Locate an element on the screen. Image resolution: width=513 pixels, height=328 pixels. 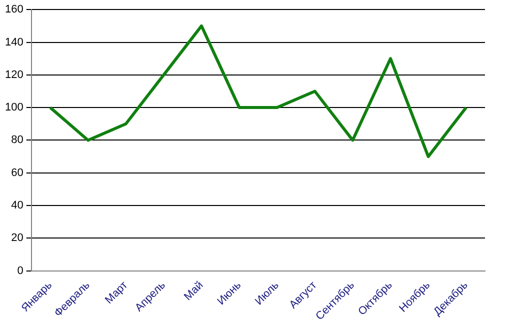
y-tick-label: 100 is located at coordinates (14, 108).